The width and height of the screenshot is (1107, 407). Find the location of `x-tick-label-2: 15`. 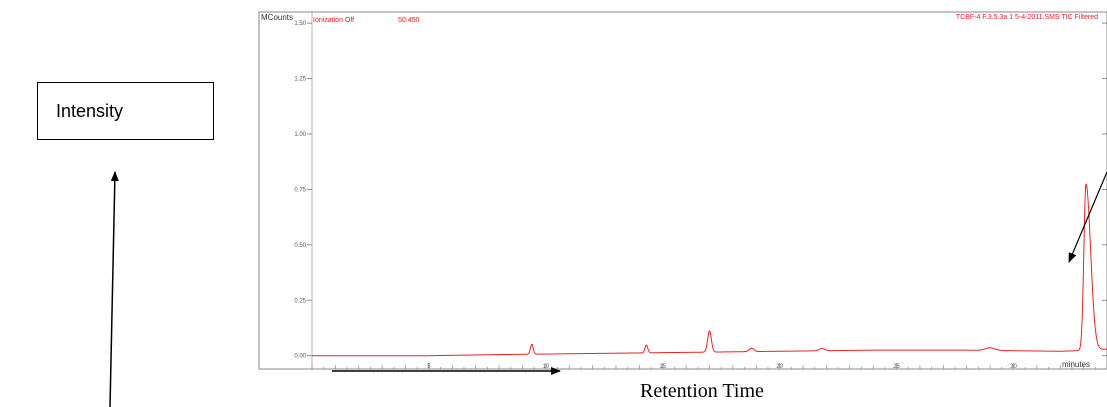

x-tick-label-2: 15 is located at coordinates (662, 367).